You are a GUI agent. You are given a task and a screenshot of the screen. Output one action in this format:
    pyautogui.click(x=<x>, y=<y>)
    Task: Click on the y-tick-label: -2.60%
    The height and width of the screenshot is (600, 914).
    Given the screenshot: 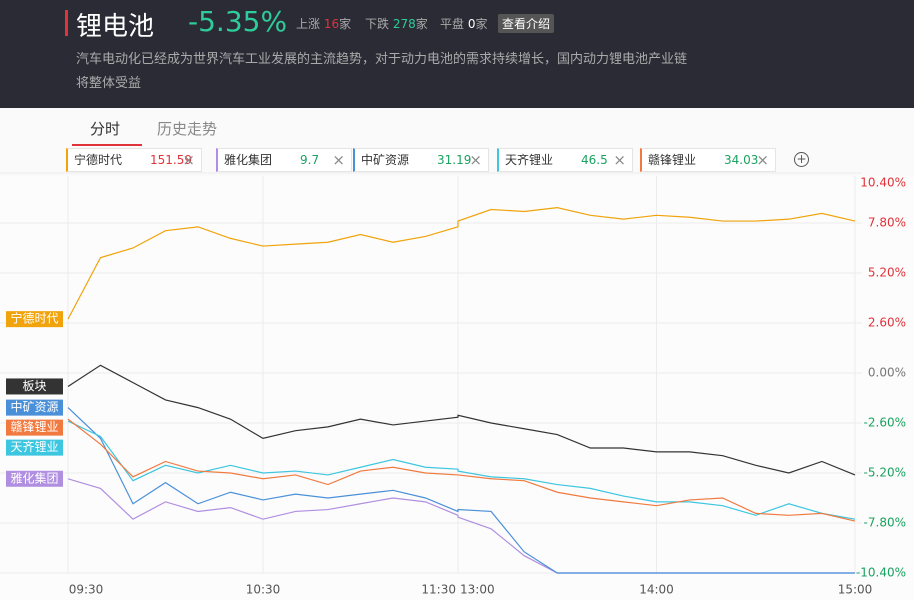 What is the action you would take?
    pyautogui.click(x=885, y=423)
    